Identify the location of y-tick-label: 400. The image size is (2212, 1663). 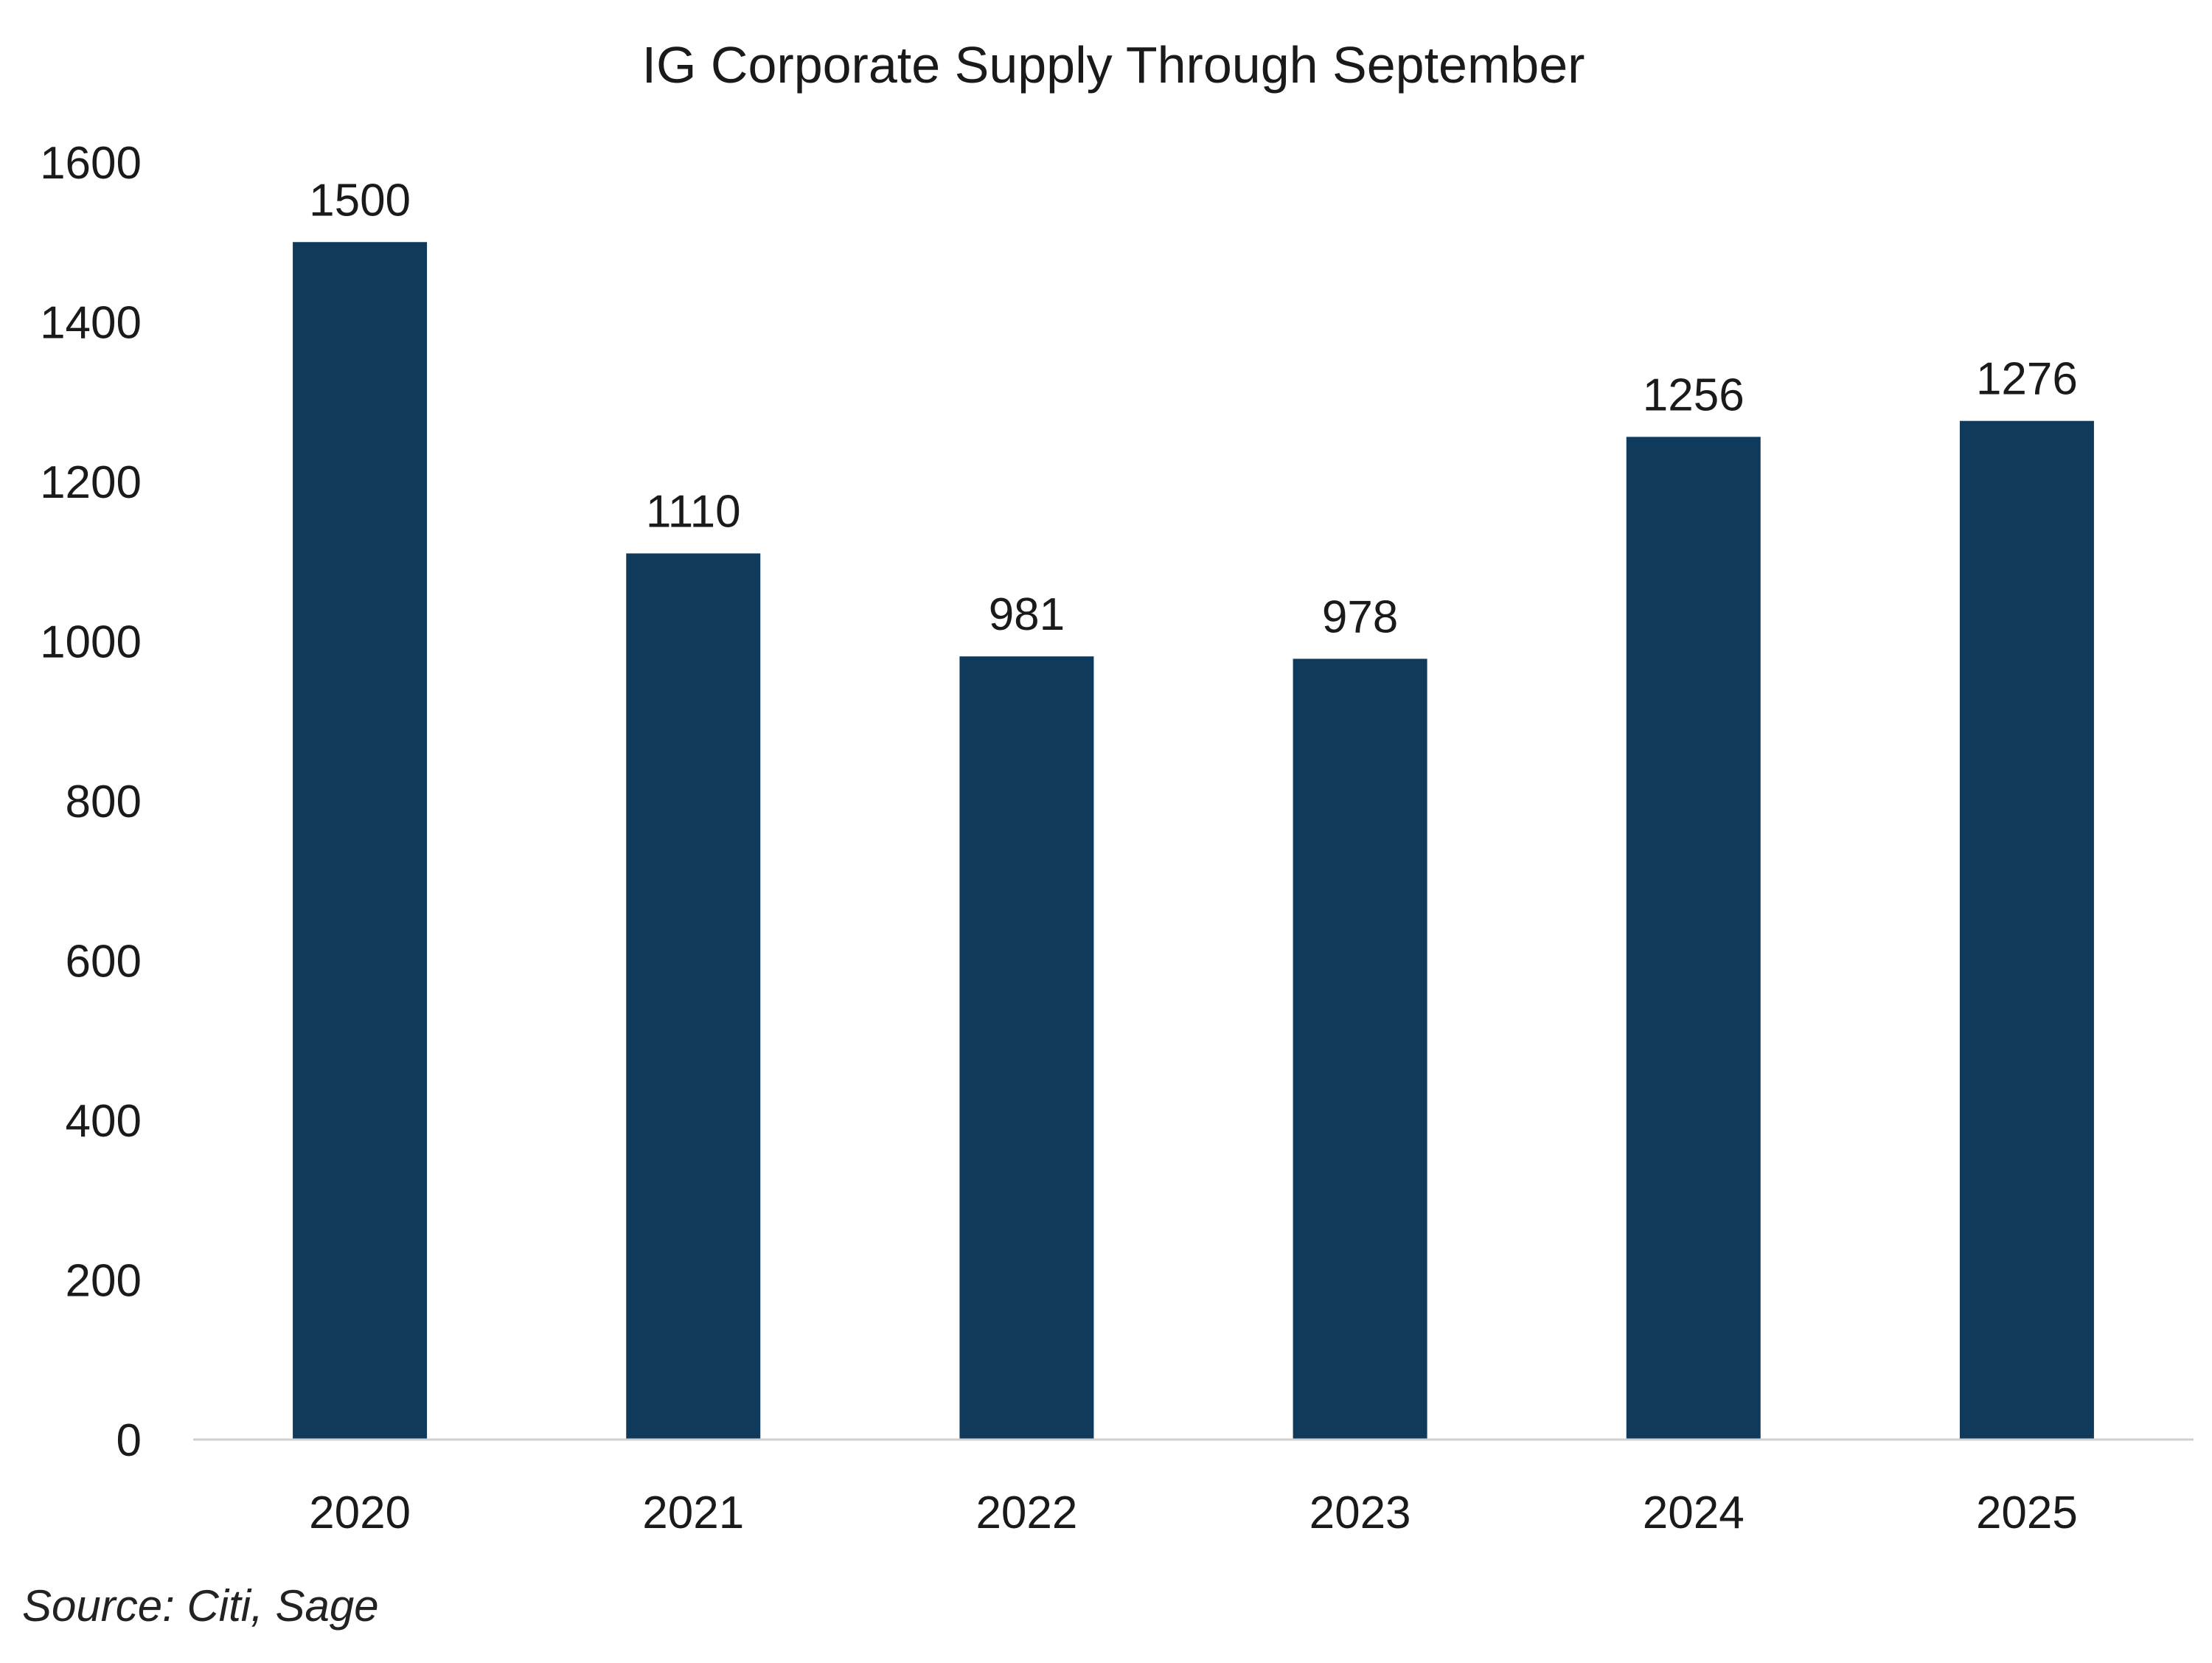
(104, 1121).